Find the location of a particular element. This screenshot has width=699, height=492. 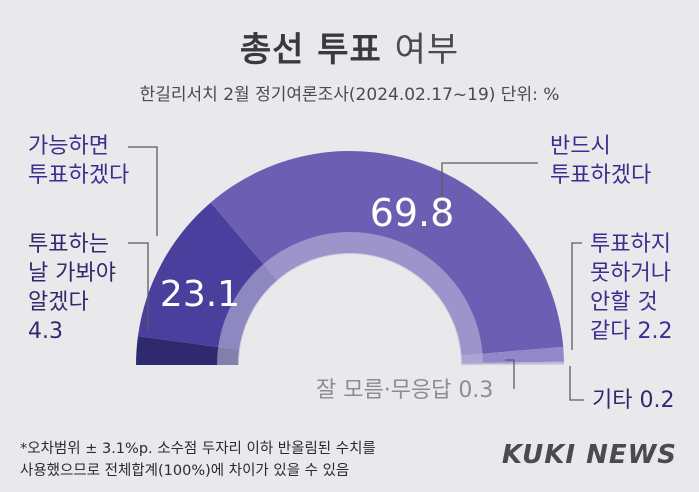

data-label-69-8: 69.8 is located at coordinates (412, 213).